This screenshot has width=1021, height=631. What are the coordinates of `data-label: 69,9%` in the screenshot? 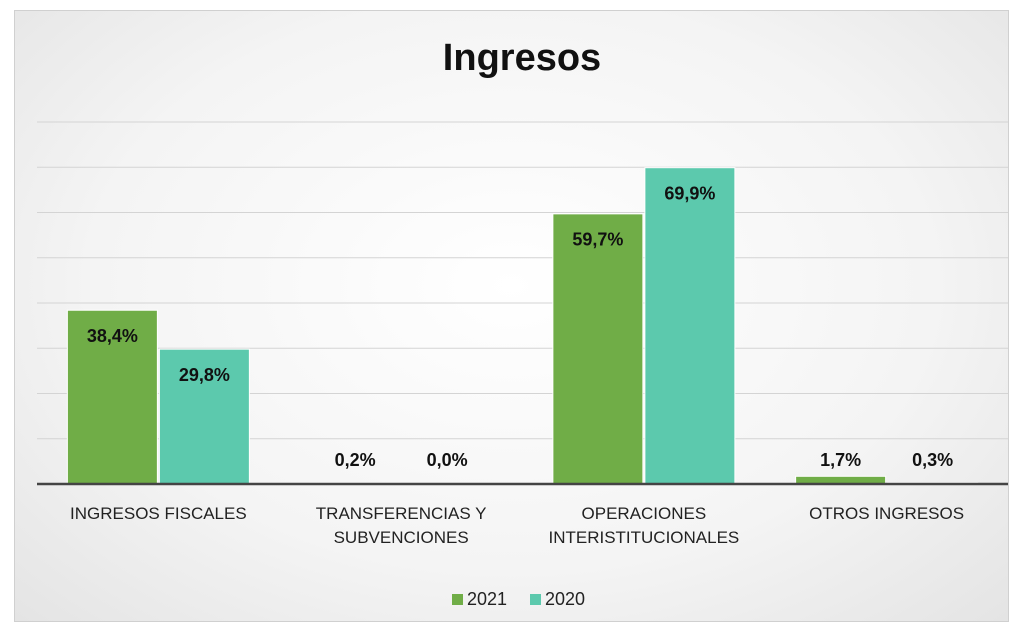 It's located at (689, 193).